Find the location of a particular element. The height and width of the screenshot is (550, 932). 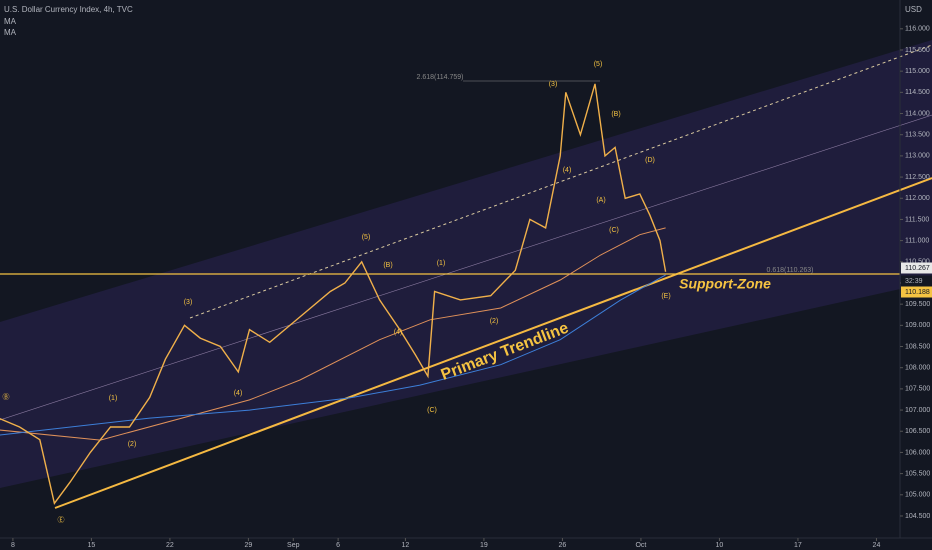

y-tick-label: 113.000 is located at coordinates (917, 156).